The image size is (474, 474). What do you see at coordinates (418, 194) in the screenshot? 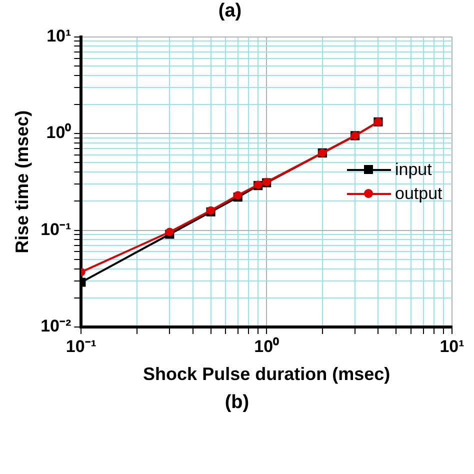
I see `legend-label: output` at bounding box center [418, 194].